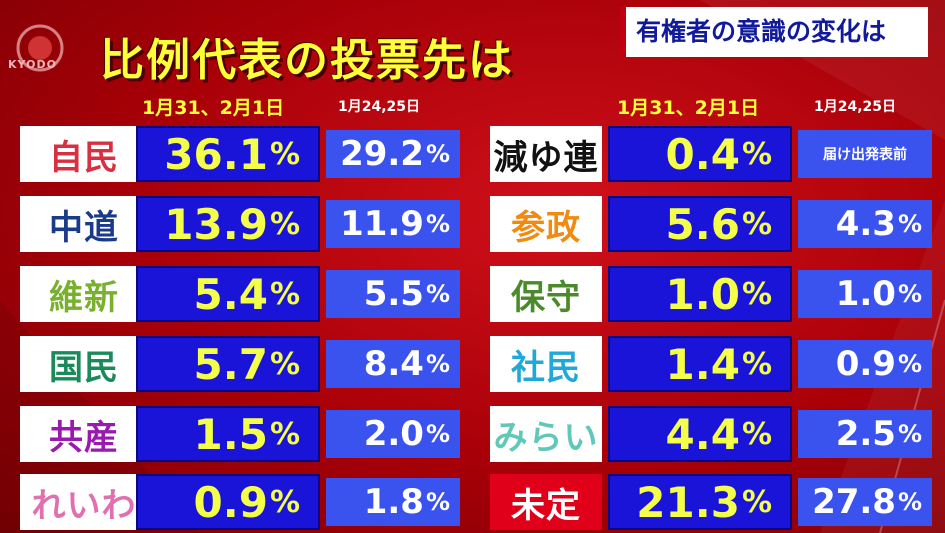  What do you see at coordinates (546, 434) in the screenshot?
I see `right-party-4: みらい` at bounding box center [546, 434].